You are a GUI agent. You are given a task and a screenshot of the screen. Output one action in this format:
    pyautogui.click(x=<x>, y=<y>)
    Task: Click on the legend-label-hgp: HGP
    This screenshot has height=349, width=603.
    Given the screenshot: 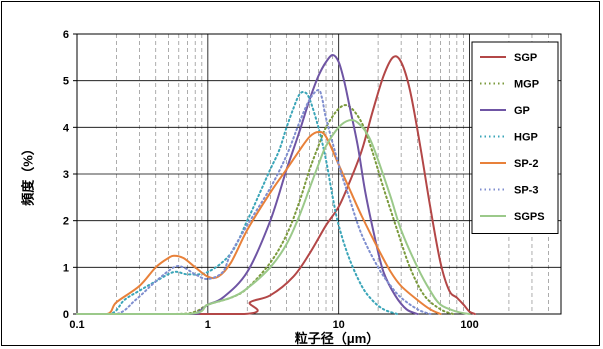 What is the action you would take?
    pyautogui.click(x=526, y=138)
    